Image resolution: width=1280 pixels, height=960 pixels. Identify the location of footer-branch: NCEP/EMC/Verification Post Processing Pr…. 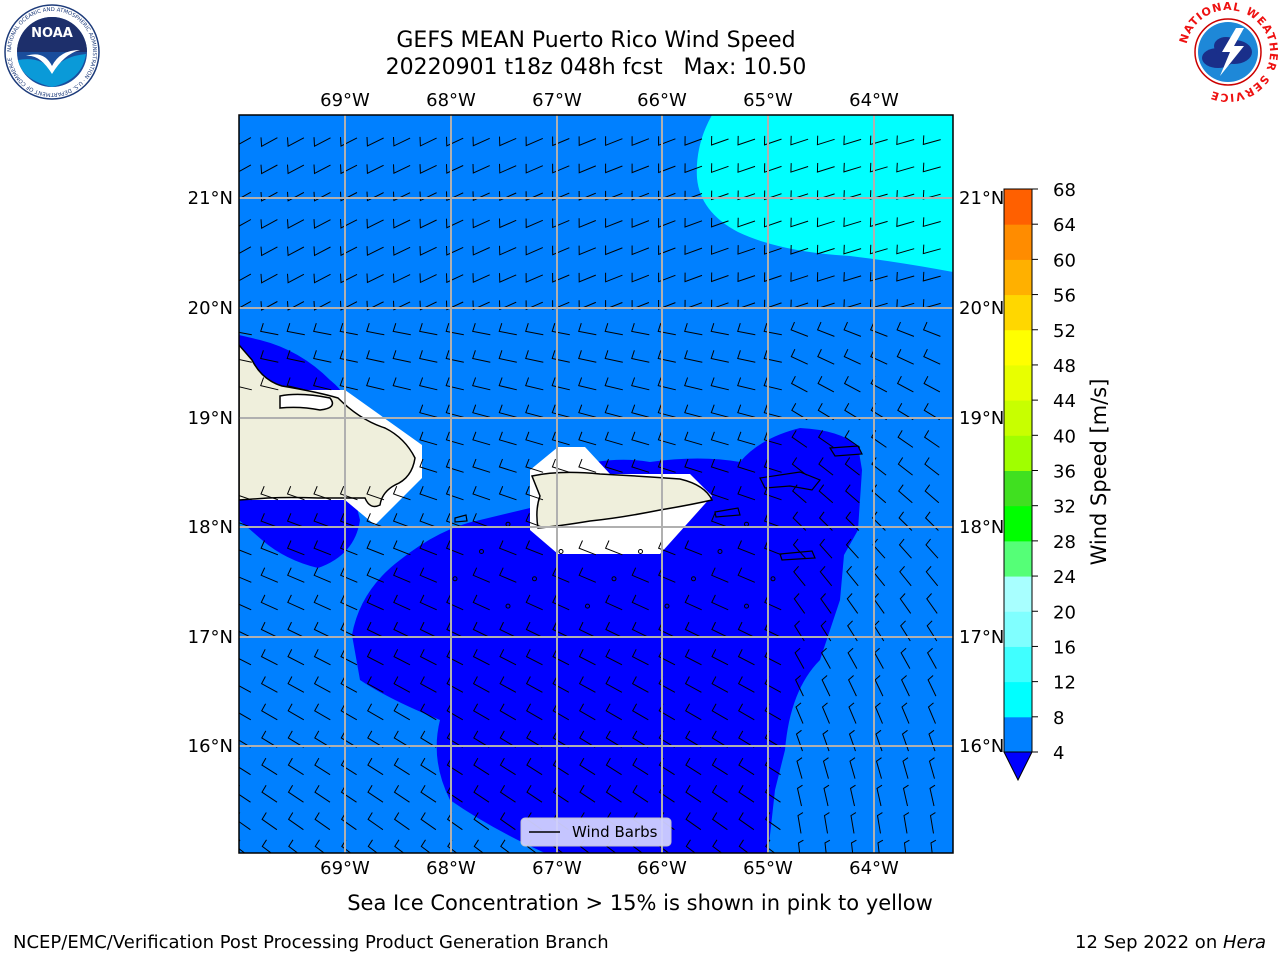
(311, 942).